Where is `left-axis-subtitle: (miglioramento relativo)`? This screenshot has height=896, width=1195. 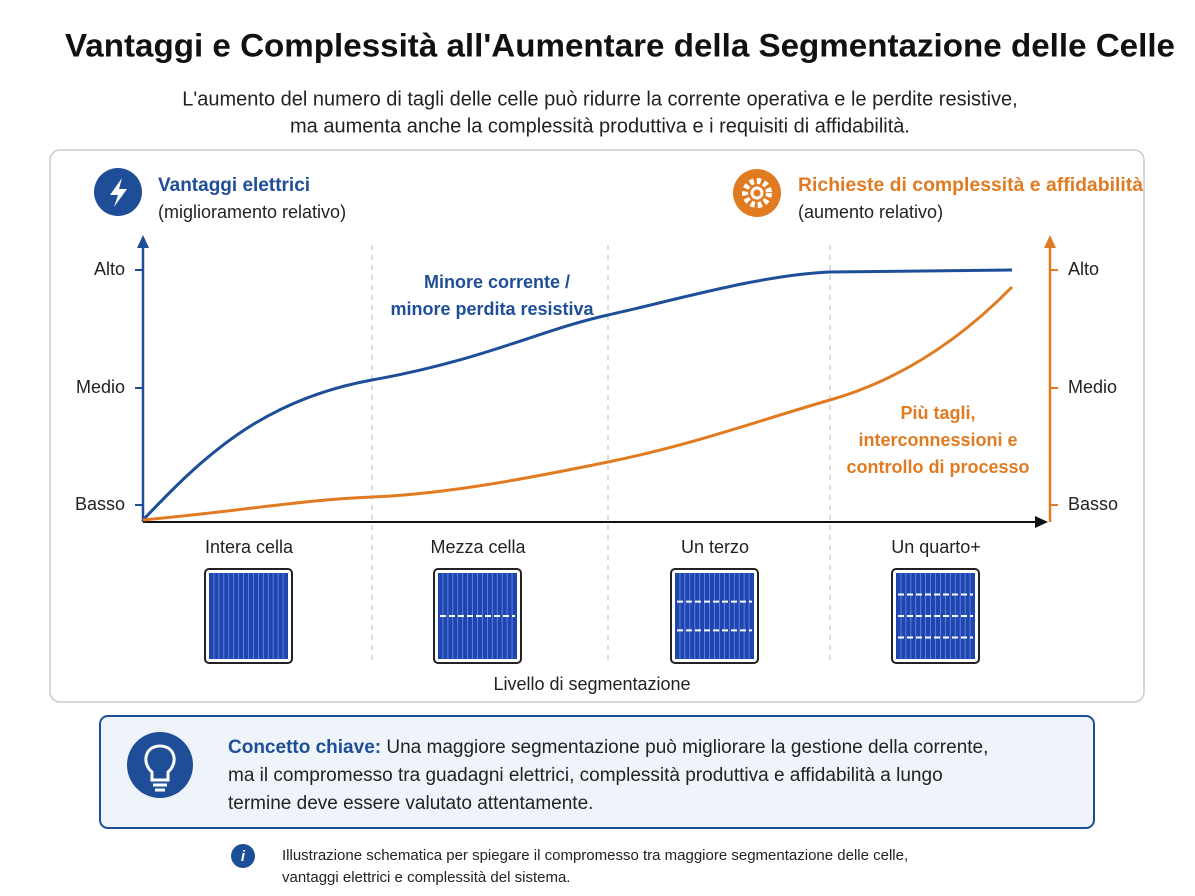
left-axis-subtitle: (miglioramento relativo) is located at coordinates (252, 212).